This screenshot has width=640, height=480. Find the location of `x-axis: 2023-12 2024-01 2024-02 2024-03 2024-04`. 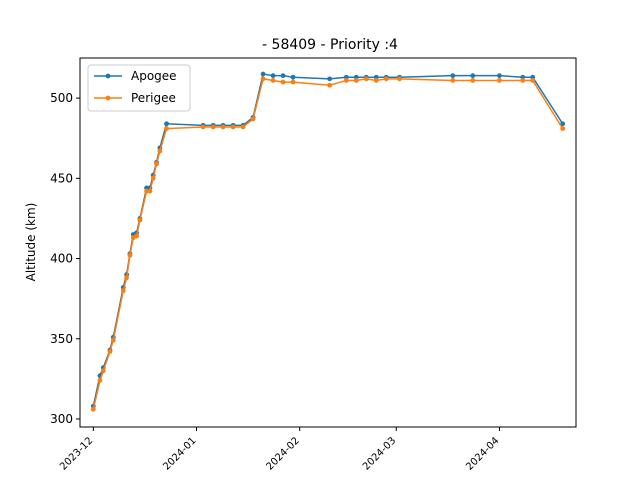

x-axis: 2023-12 2024-01 2024-02 2024-03 2024-04 is located at coordinates (280, 450).